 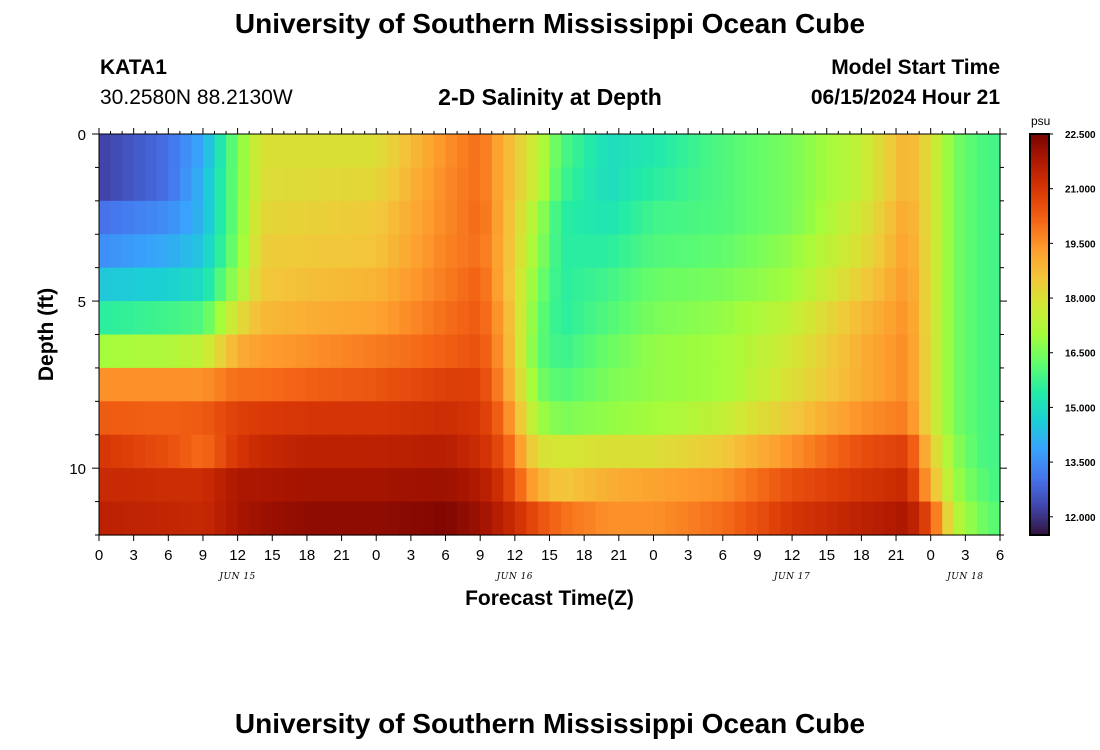 What do you see at coordinates (307, 555) in the screenshot?
I see `x-tick-label: 18` at bounding box center [307, 555].